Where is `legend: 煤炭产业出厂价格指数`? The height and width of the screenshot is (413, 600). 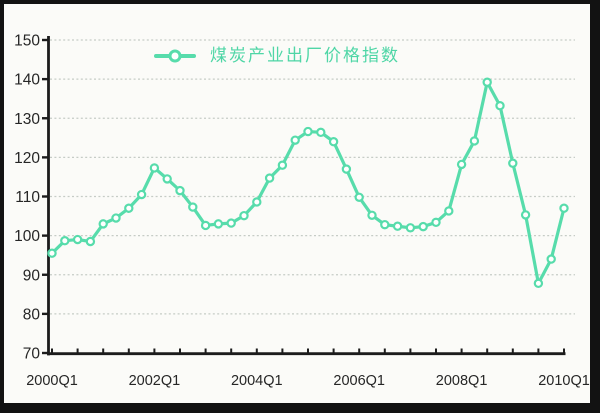 legend: 煤炭产业出厂价格指数 is located at coordinates (277, 56).